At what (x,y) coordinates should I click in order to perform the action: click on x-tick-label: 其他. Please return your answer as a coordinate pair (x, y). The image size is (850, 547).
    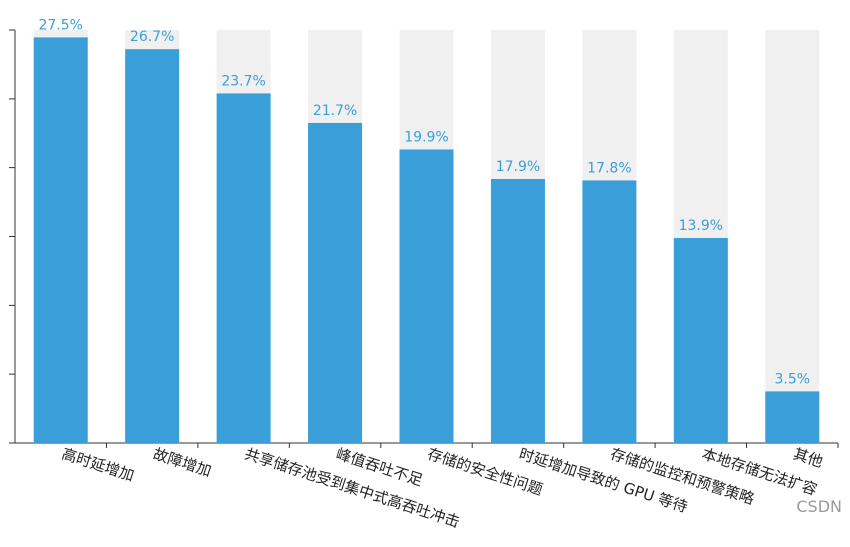
    Looking at the image, I should click on (808, 458).